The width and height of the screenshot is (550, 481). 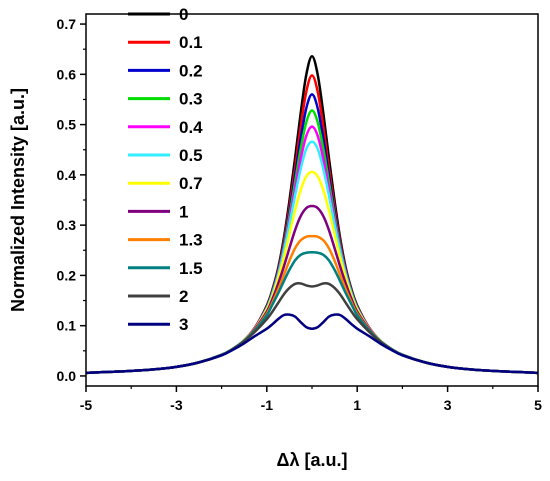 I want to click on y-tick-label: 0.4, so click(x=67, y=175).